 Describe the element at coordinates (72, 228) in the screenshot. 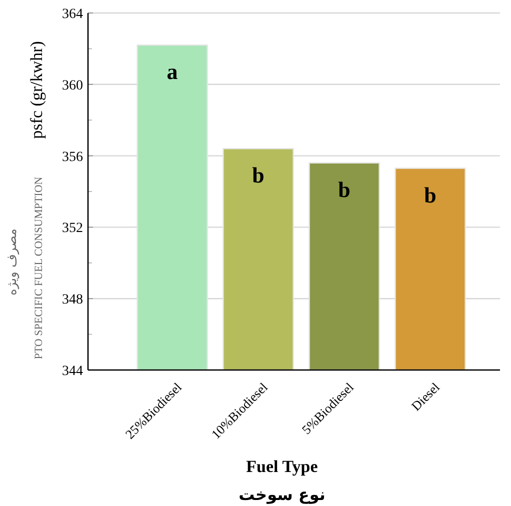

I see `y-tick-label: 352` at that location.